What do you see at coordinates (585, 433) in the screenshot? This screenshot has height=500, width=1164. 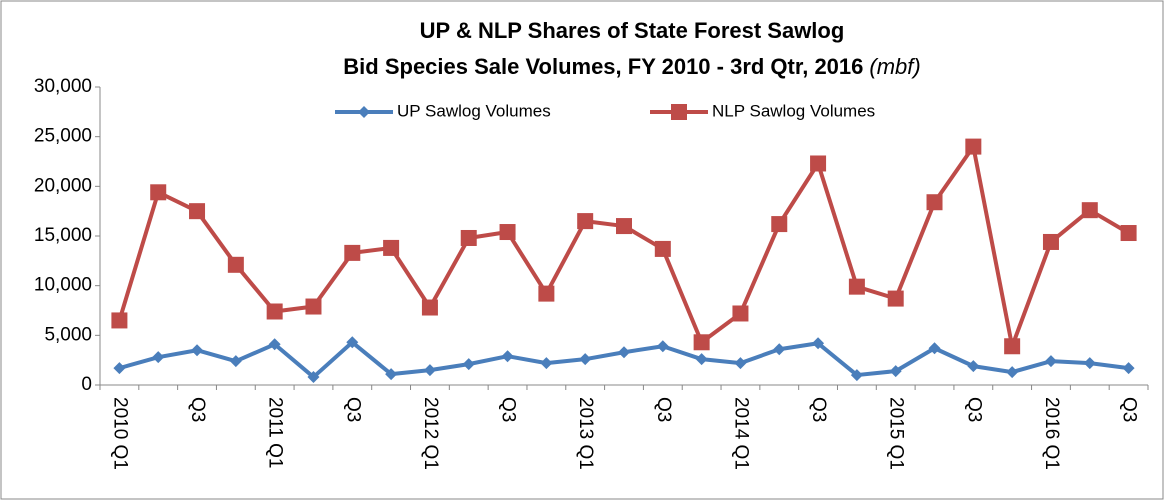 I see `x-tick-label: 2013 Q1` at bounding box center [585, 433].